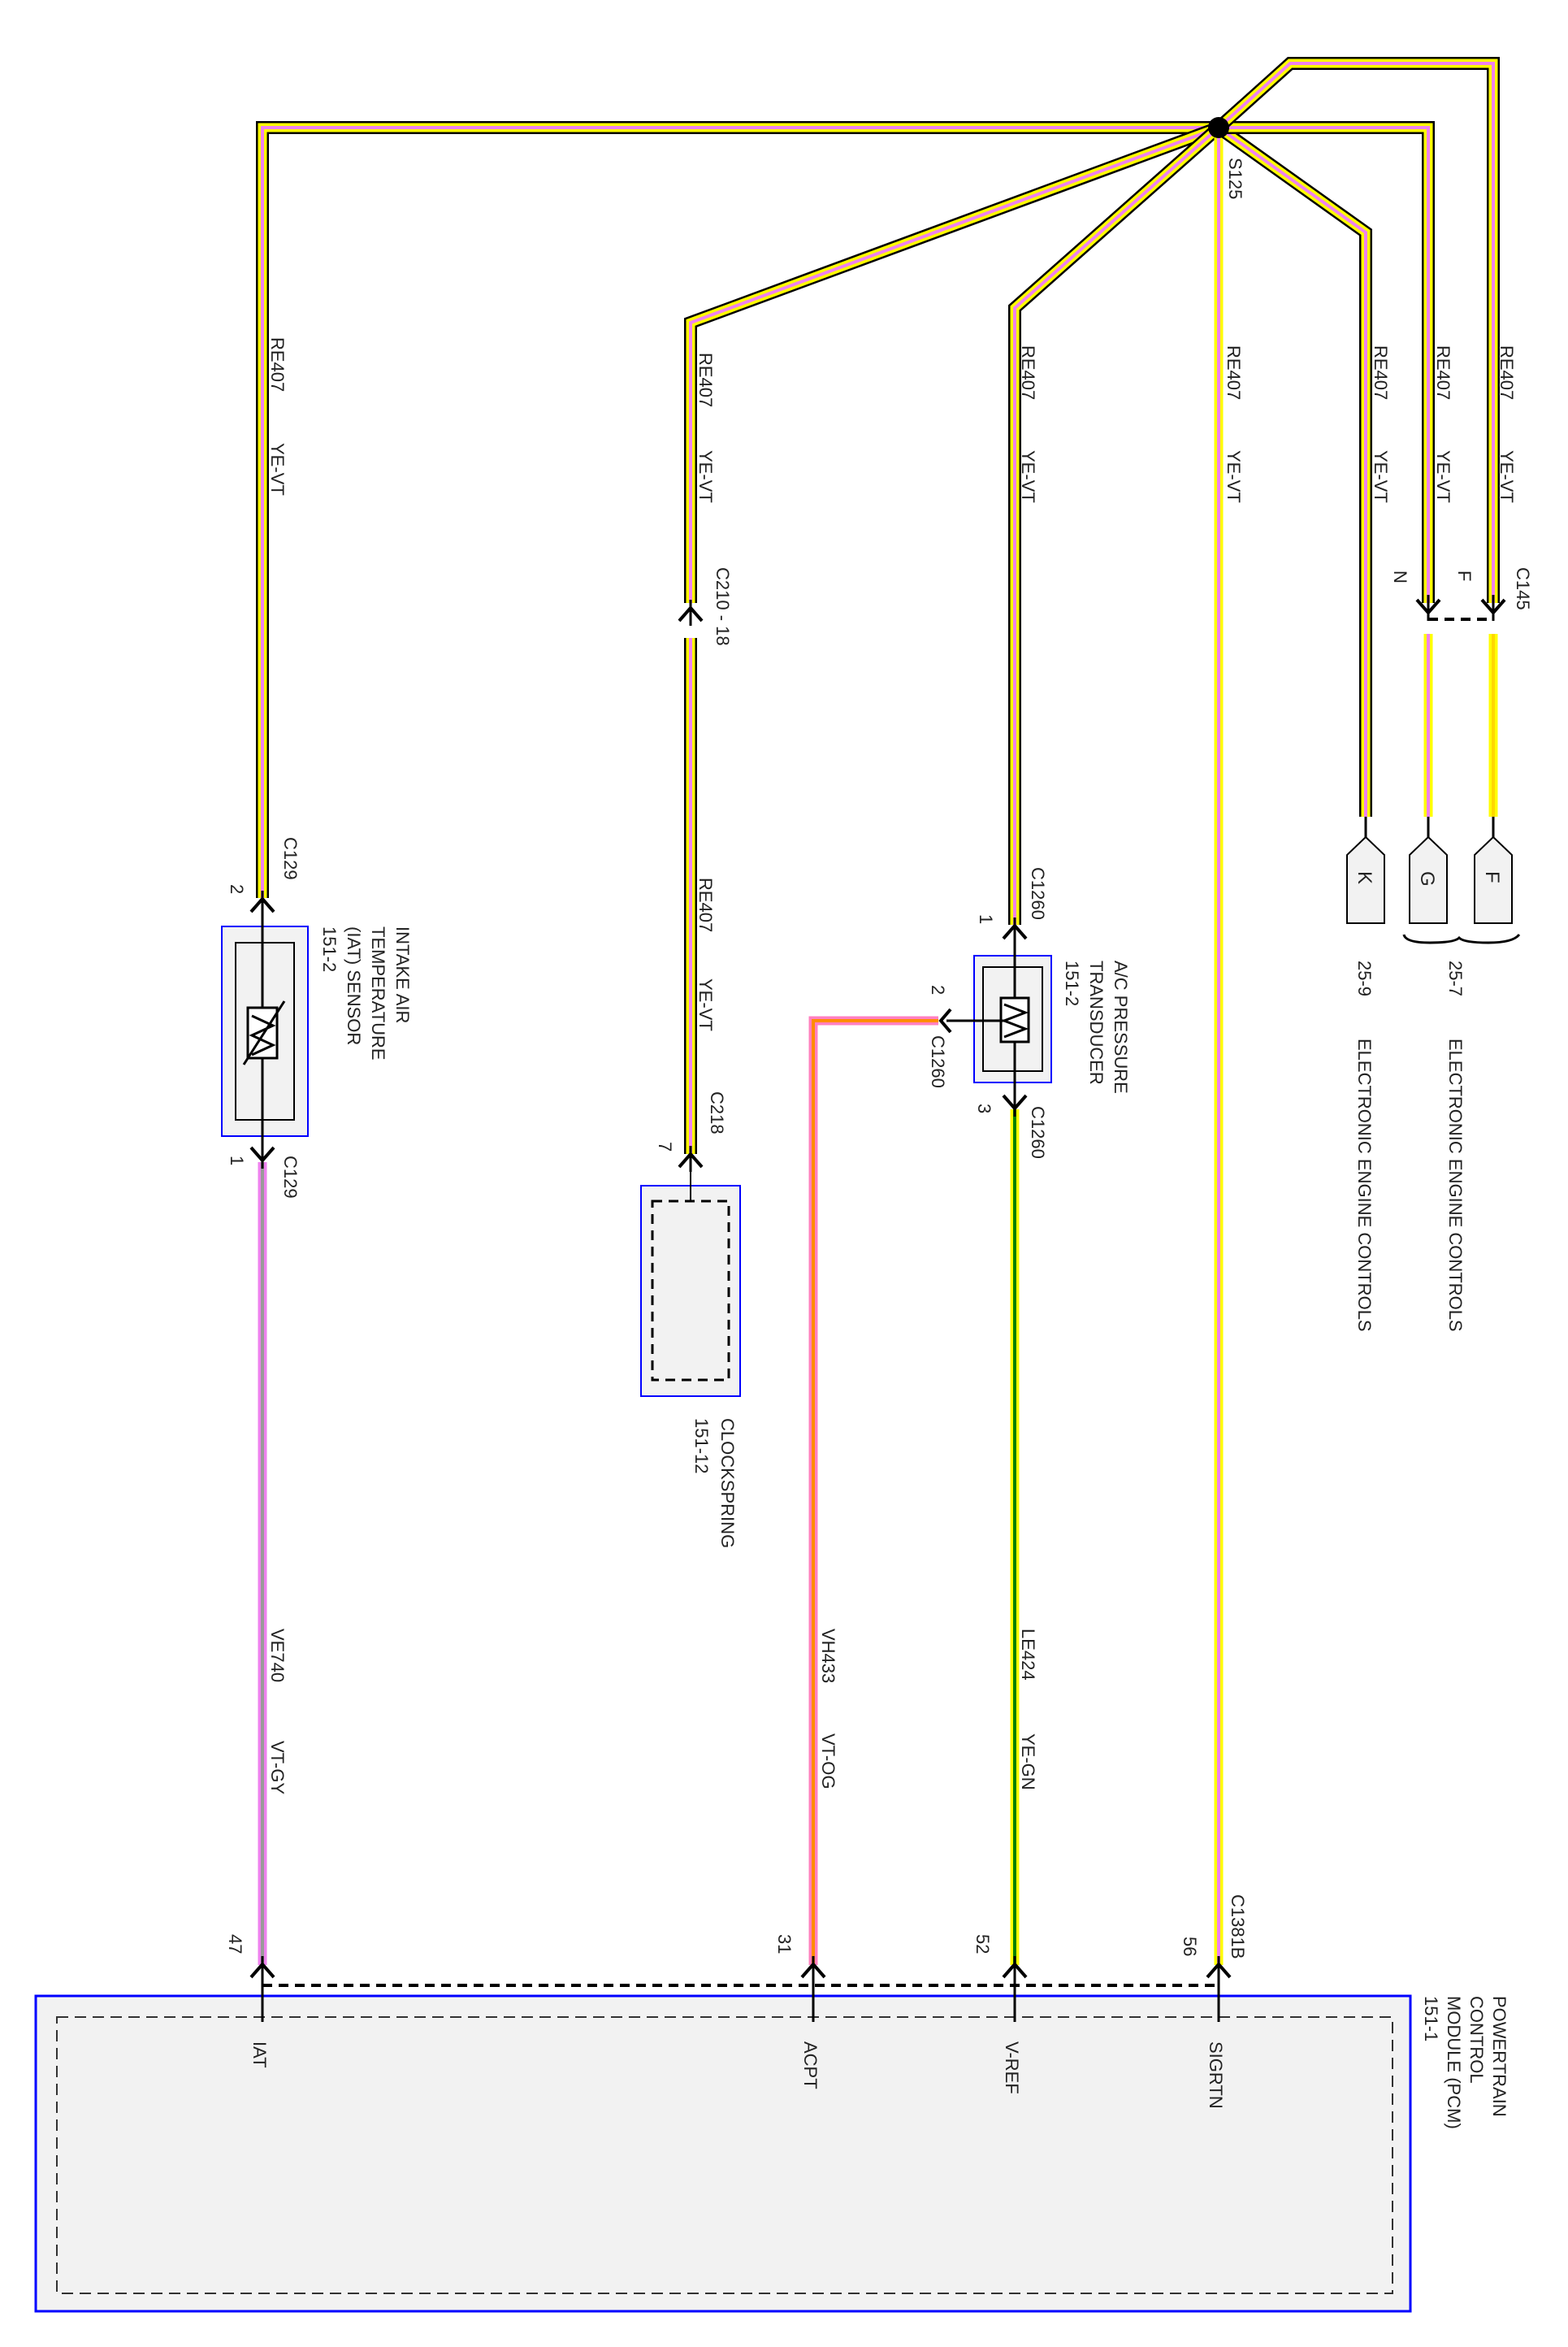 This screenshot has height=2347, width=1568. Describe the element at coordinates (1364, 979) in the screenshot. I see `reference-page: 25-9` at that location.